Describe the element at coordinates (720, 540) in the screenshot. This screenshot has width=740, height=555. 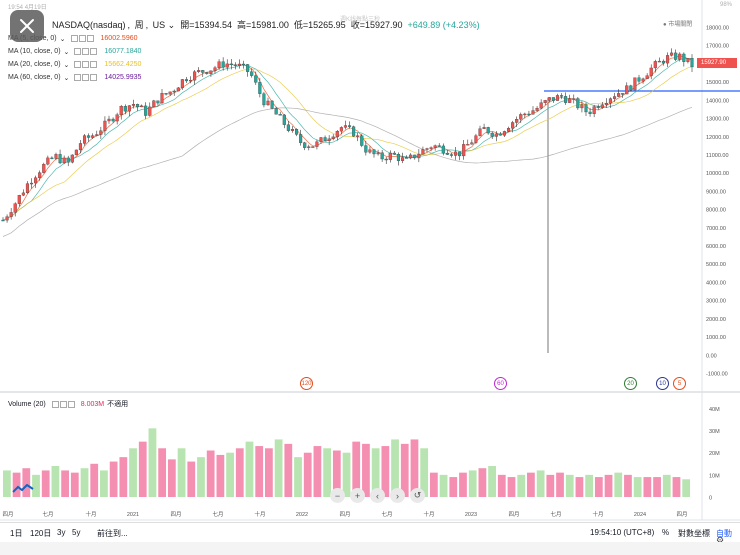
I see `settings-gear-icon: ⚙` at that location.